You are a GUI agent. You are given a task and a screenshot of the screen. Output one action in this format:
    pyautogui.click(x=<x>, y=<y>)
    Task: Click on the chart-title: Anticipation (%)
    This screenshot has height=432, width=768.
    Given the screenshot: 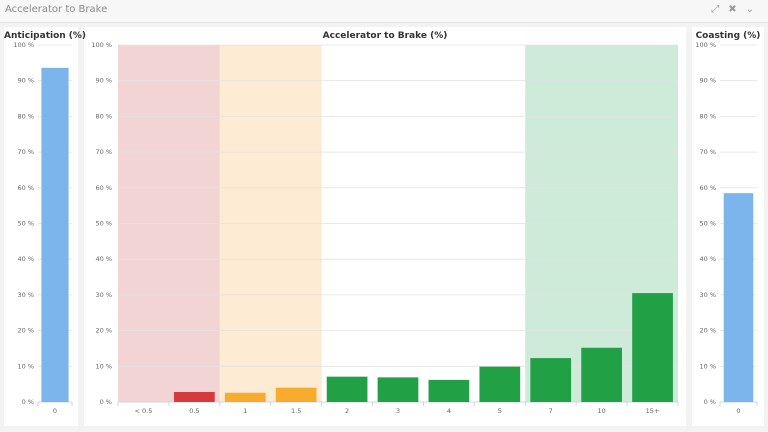 What is the action you would take?
    pyautogui.click(x=45, y=36)
    